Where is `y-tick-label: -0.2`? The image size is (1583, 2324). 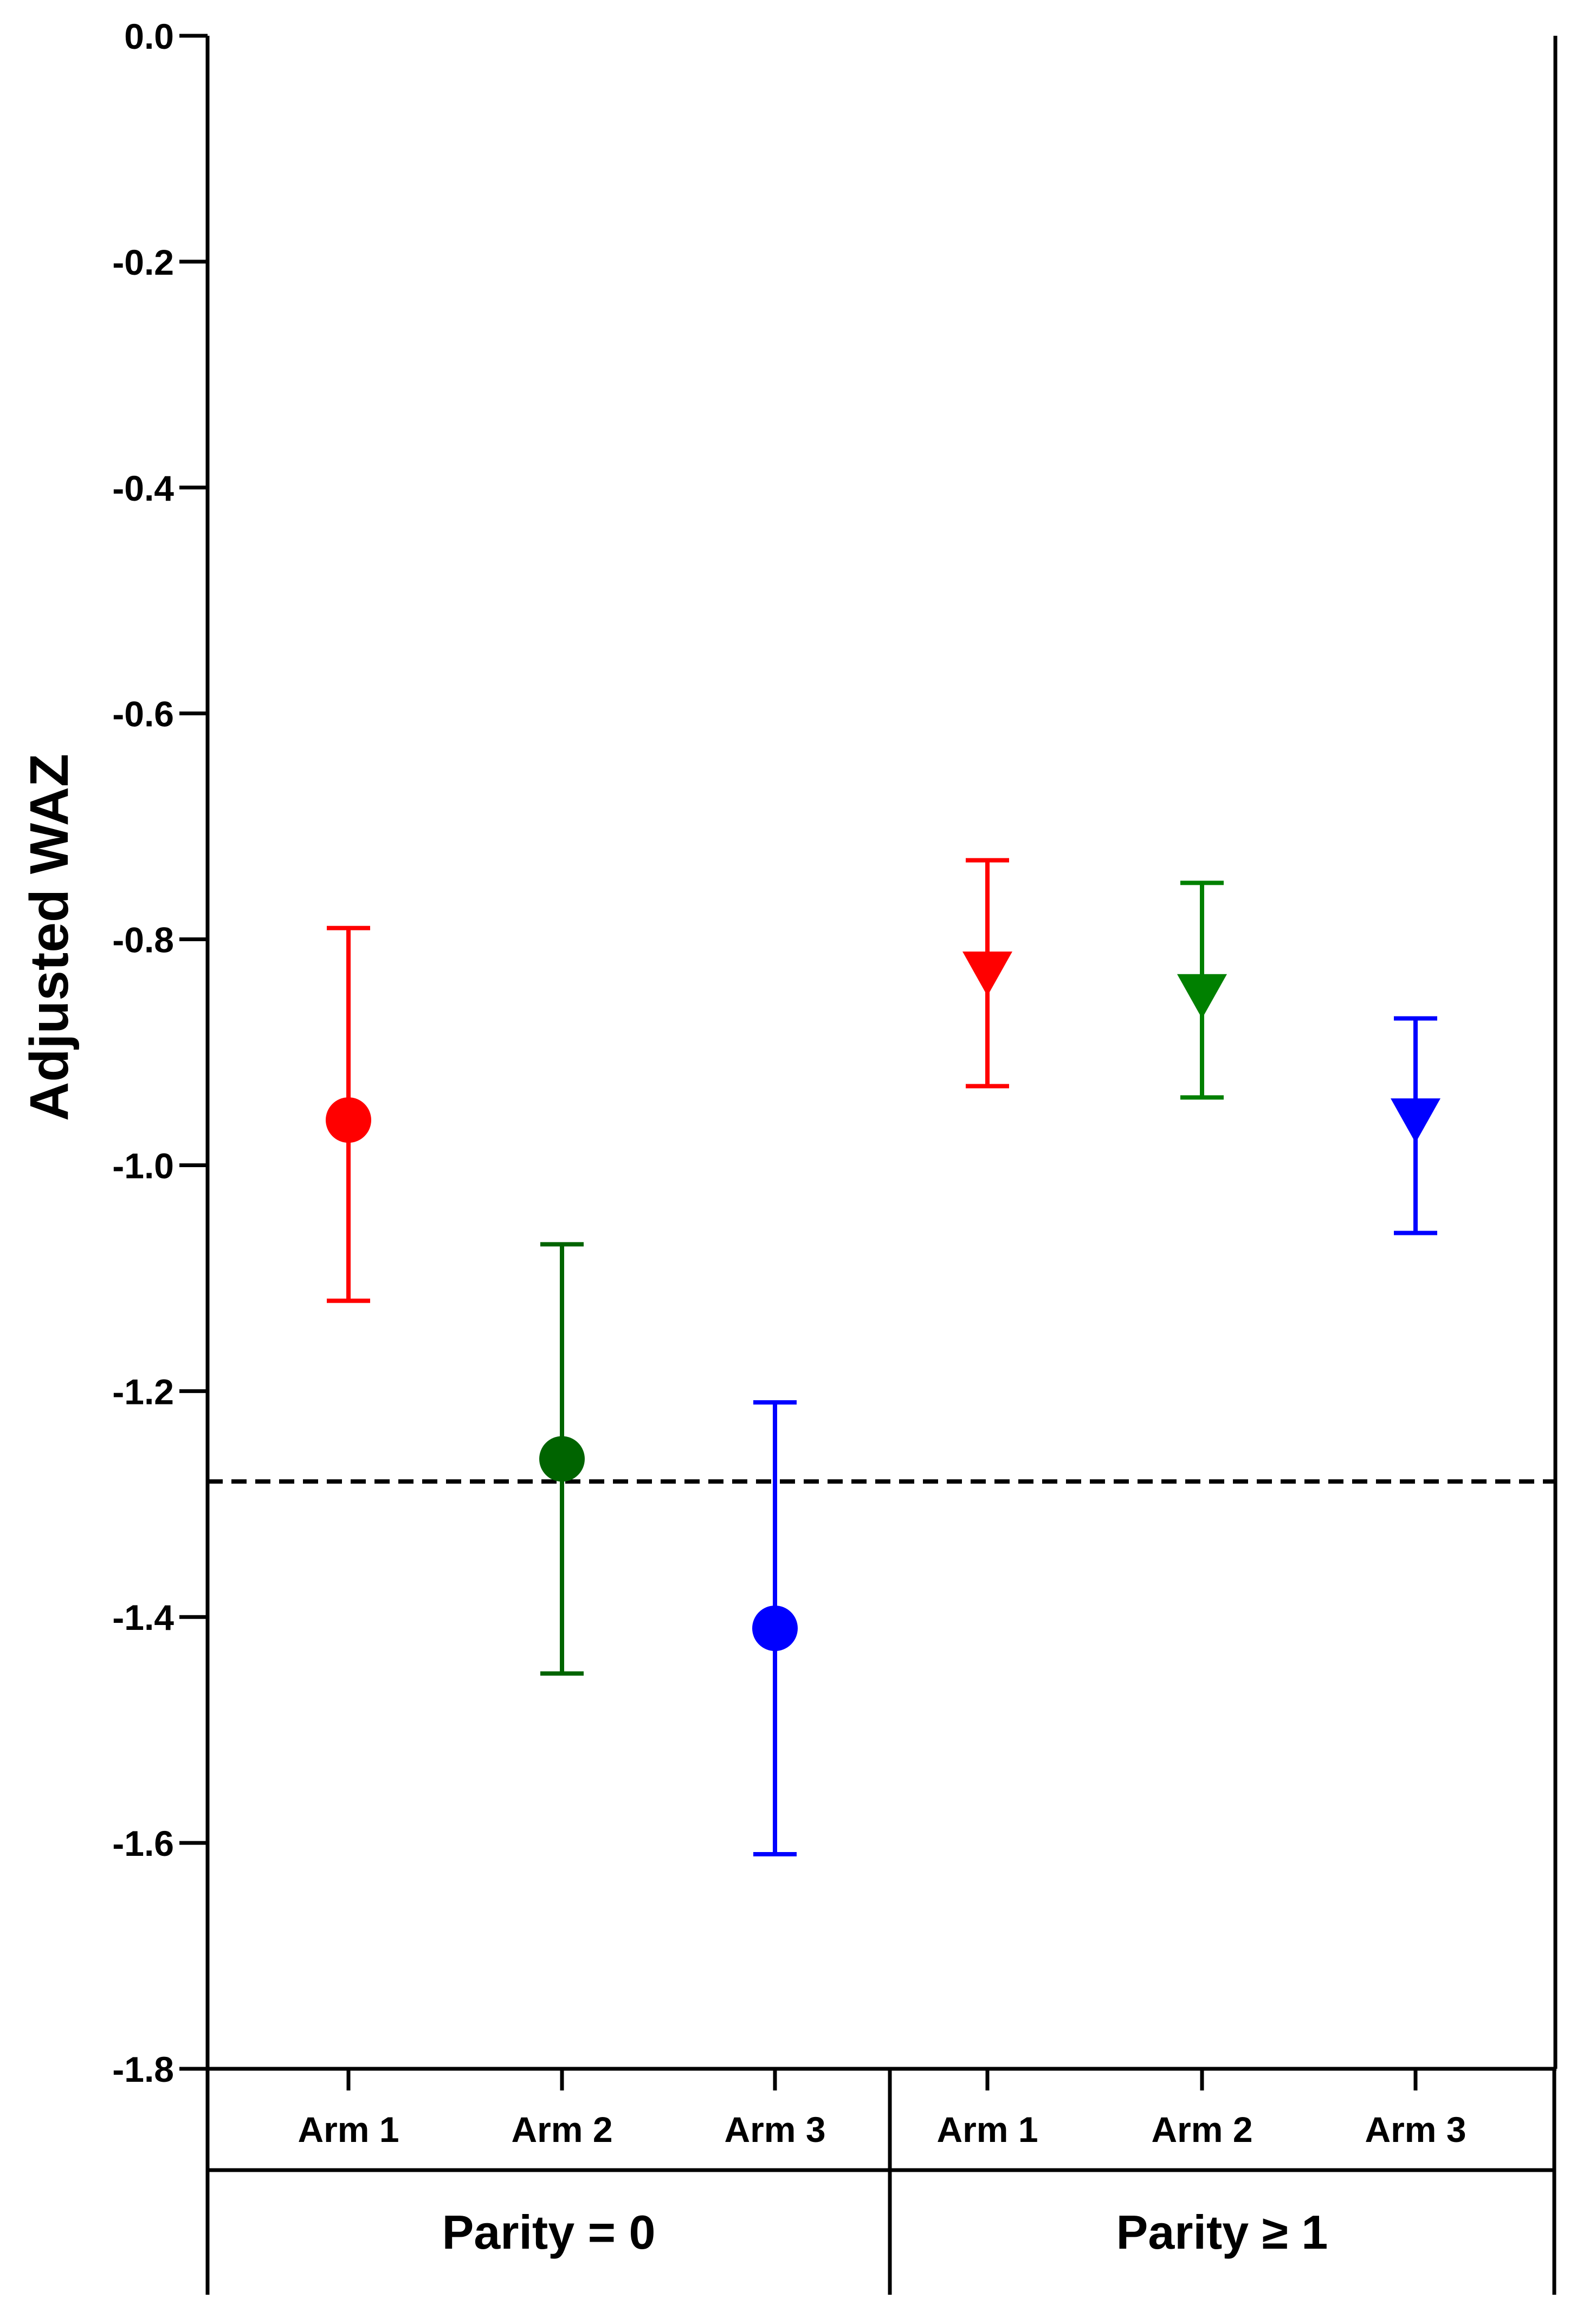
y-tick-label: -0.2 is located at coordinates (143, 262).